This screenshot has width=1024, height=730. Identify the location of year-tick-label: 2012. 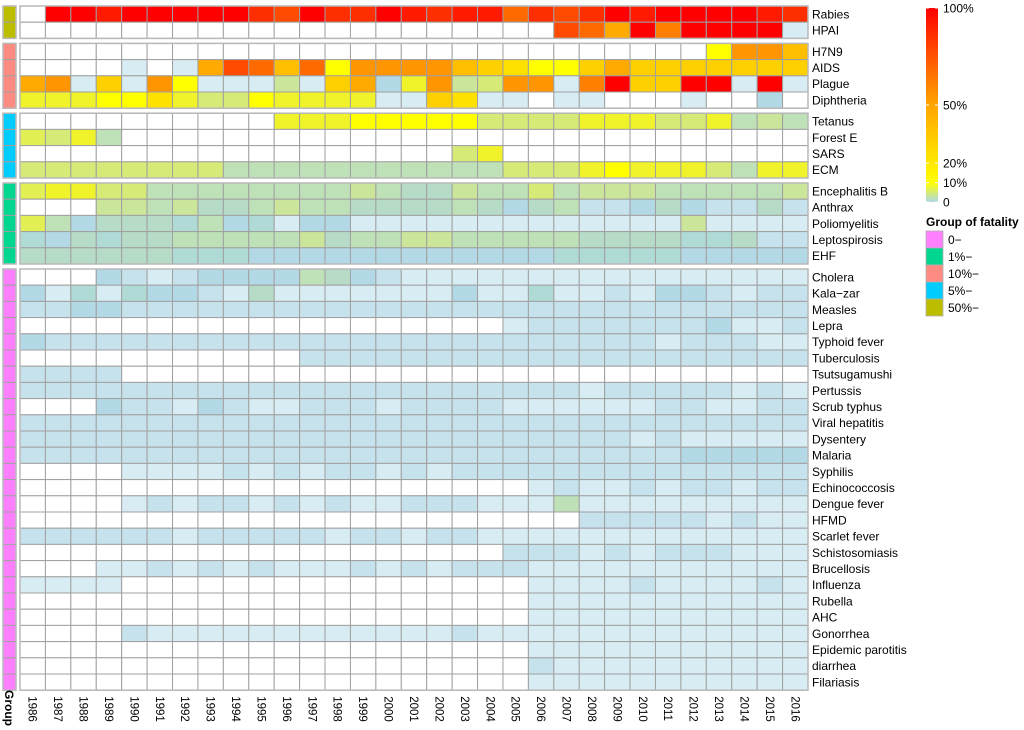
(693, 709).